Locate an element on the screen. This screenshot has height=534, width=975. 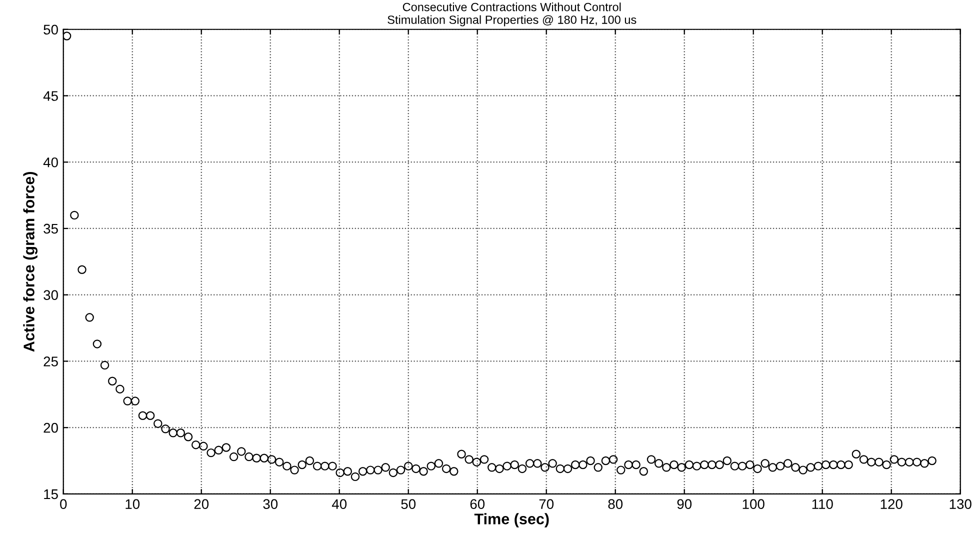
x-tick-label: 110 is located at coordinates (822, 504).